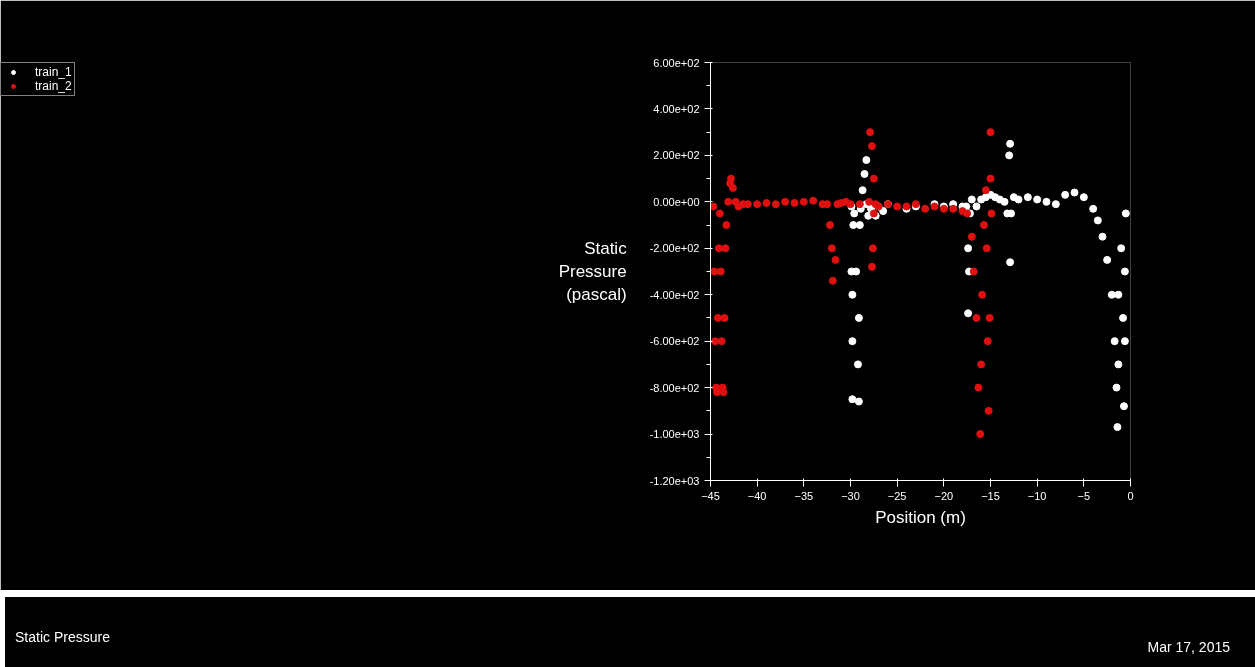 Image resolution: width=1255 pixels, height=667 pixels. Describe the element at coordinates (53, 86) in the screenshot. I see `legend-label: train_2` at that location.